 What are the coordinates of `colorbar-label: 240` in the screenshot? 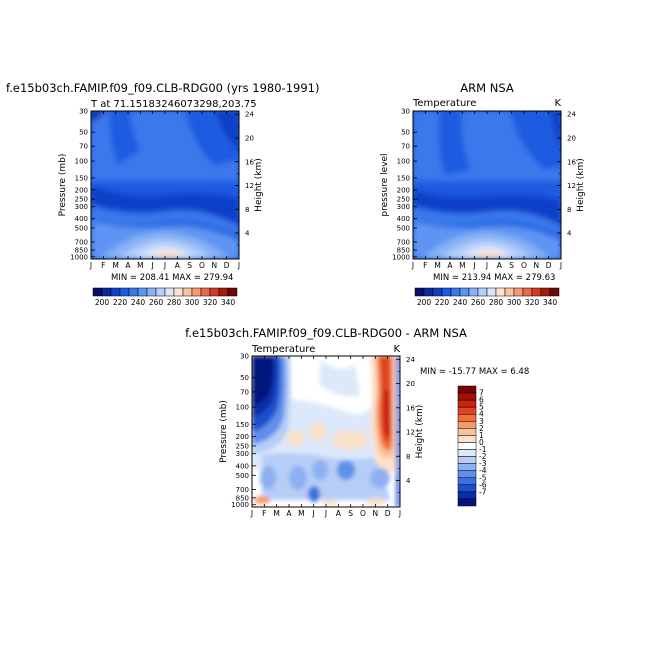 It's located at (460, 302).